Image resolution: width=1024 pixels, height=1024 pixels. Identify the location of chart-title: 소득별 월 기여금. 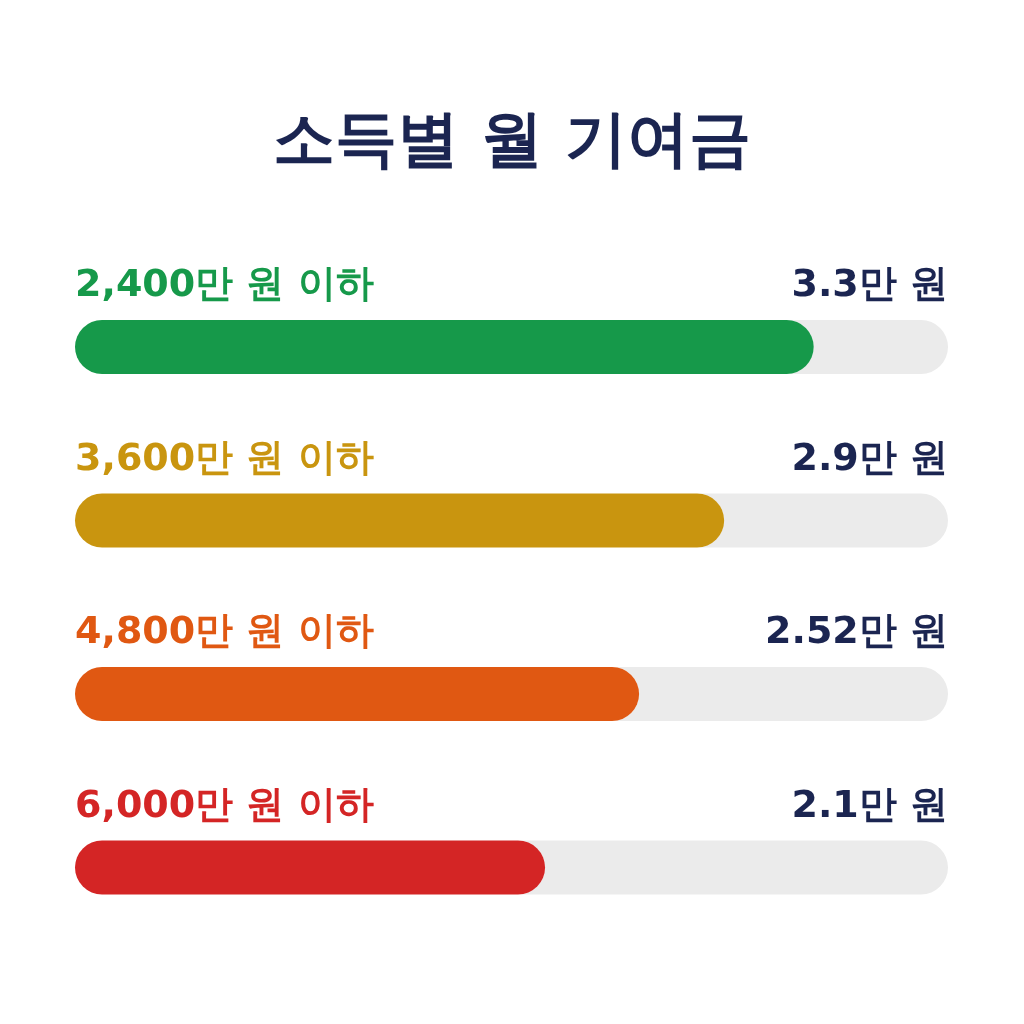
(512, 138).